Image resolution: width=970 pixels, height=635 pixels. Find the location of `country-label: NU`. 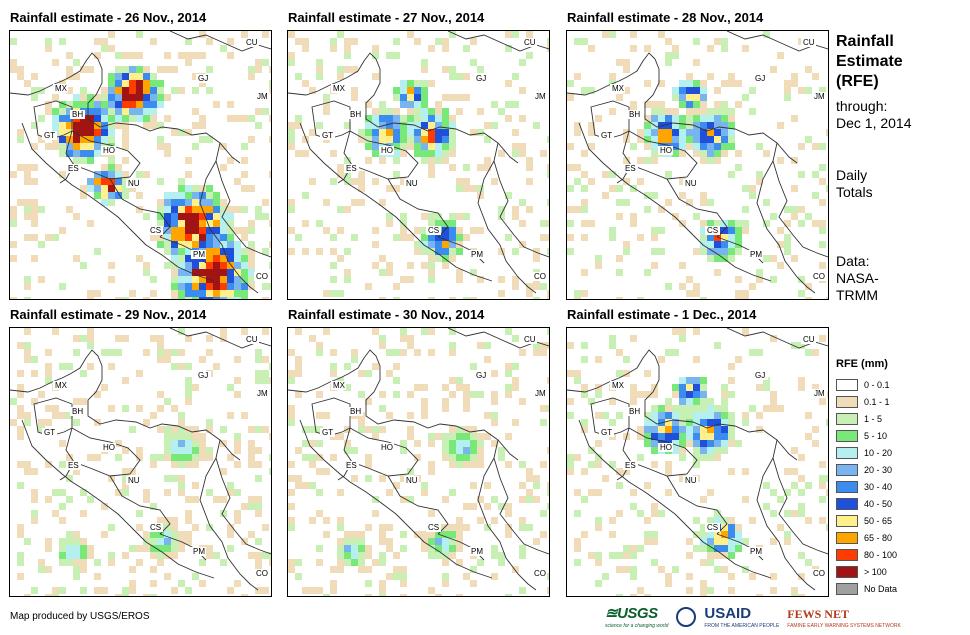

country-label: NU is located at coordinates (412, 183).